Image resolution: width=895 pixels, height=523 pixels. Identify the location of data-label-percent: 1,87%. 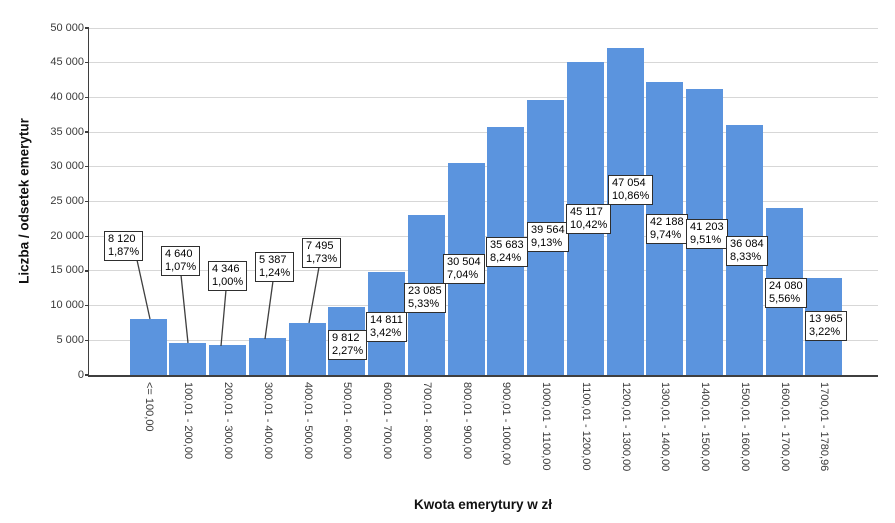
(124, 251).